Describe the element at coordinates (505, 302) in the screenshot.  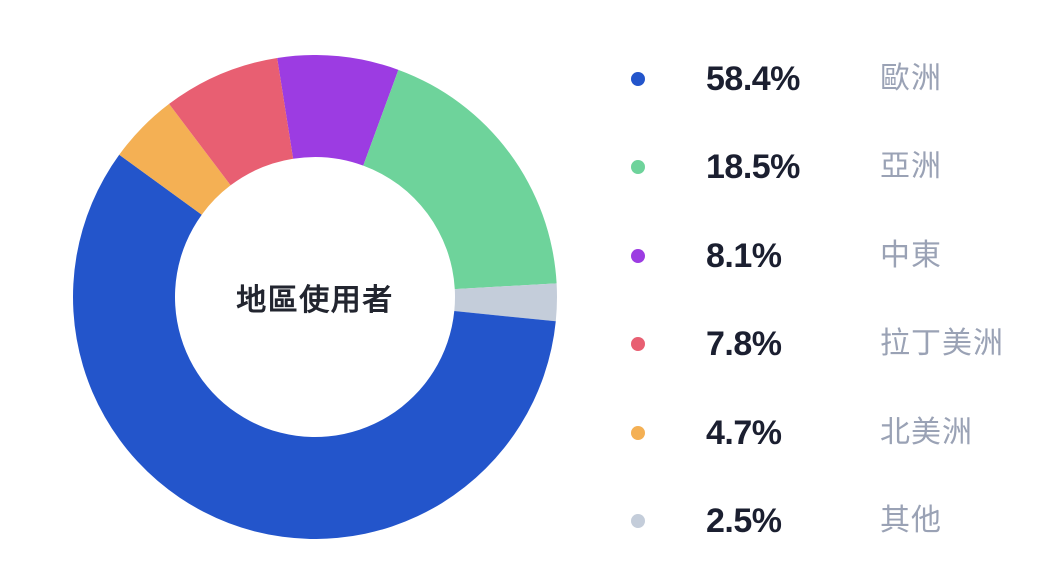
I see `pie-slice-other` at that location.